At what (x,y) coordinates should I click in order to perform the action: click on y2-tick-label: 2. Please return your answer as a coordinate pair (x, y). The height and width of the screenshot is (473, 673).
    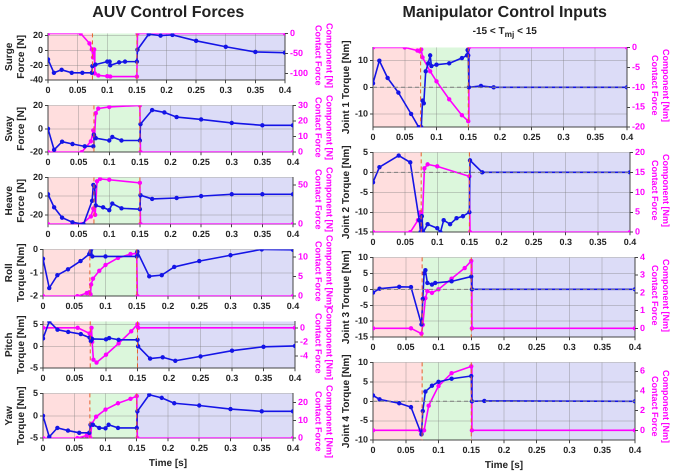
    Looking at the image, I should click on (642, 292).